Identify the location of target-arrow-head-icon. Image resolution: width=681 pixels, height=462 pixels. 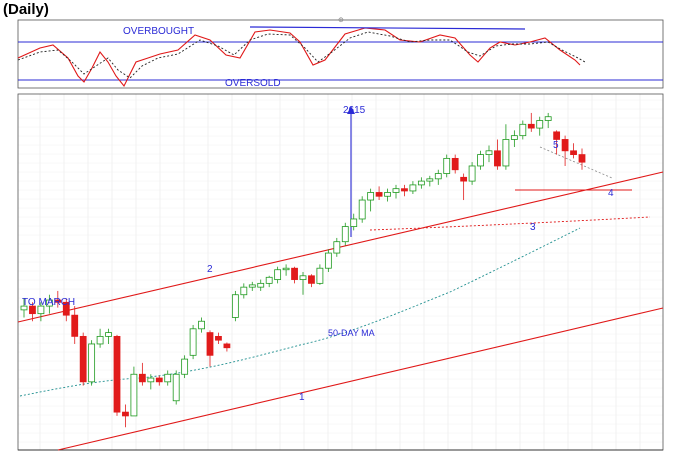
(351, 110).